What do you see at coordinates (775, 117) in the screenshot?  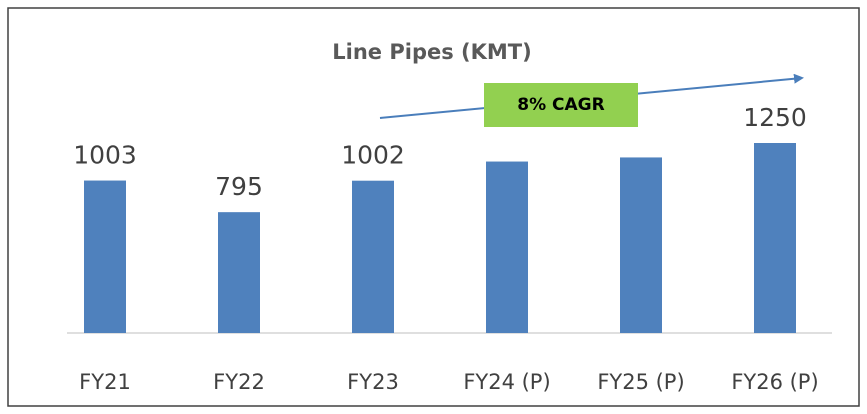 I see `data-label: 1250` at bounding box center [775, 117].